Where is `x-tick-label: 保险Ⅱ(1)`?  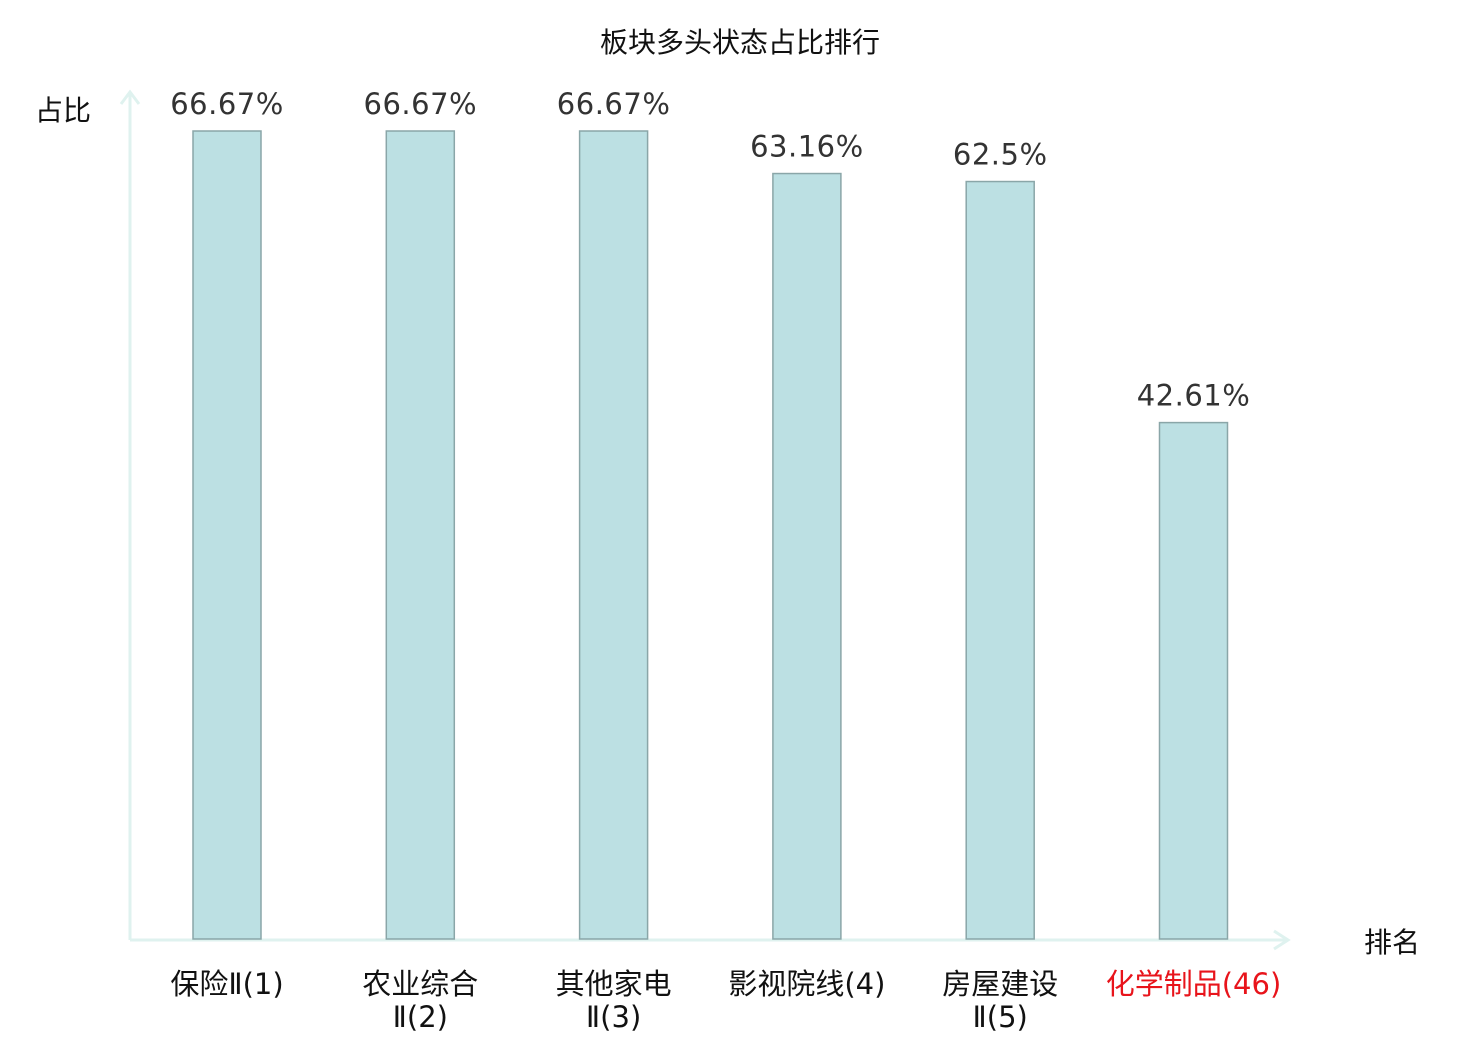 x-tick-label: 保险Ⅱ(1) is located at coordinates (226, 984).